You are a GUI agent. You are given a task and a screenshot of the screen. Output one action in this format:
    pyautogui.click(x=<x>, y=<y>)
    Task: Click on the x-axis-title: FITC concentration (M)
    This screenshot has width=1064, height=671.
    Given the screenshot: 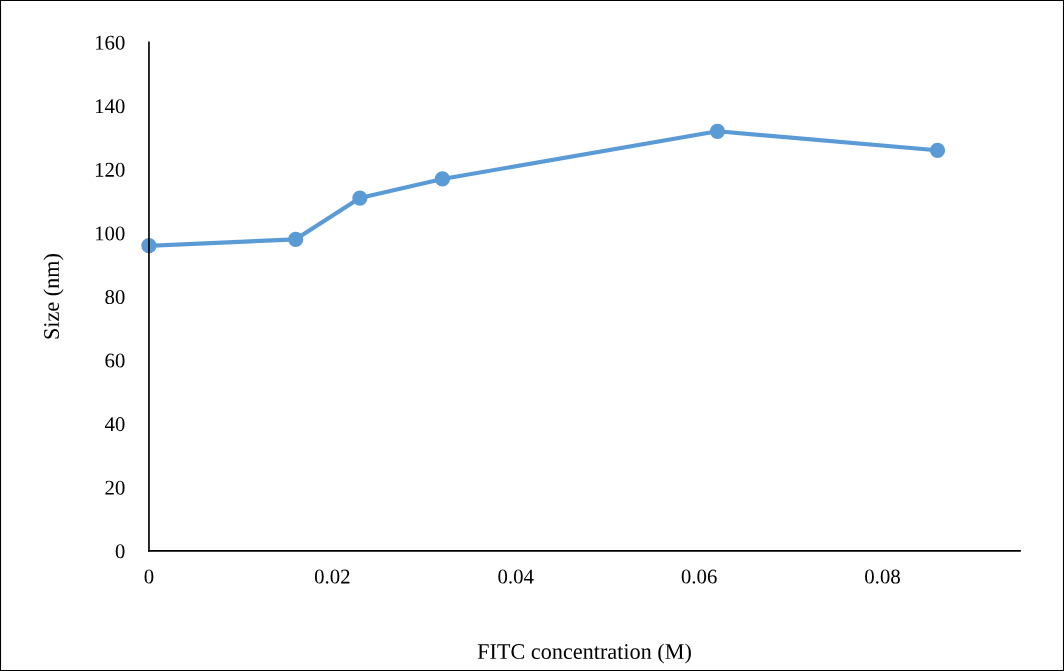 What is the action you would take?
    pyautogui.click(x=584, y=653)
    